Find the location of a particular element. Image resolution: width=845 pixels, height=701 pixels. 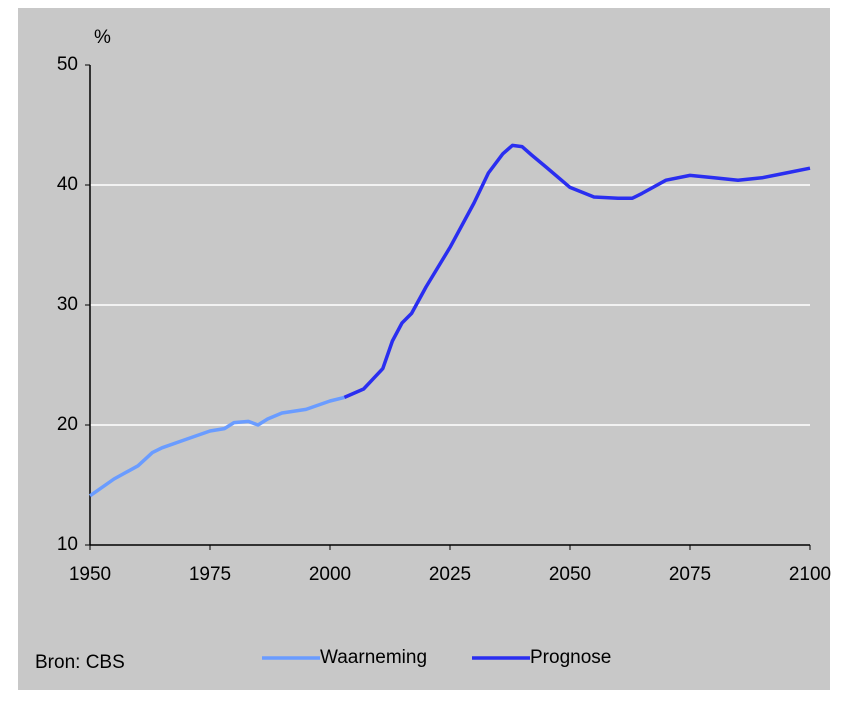

x-tick-label: 2050 is located at coordinates (570, 574).